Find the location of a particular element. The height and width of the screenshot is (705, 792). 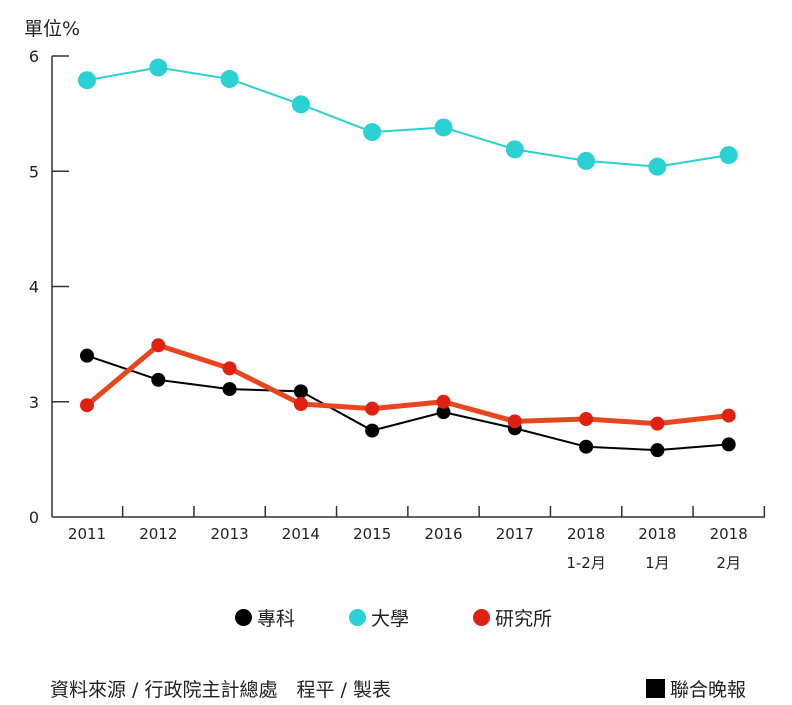

legend-label: 專科 is located at coordinates (276, 619).